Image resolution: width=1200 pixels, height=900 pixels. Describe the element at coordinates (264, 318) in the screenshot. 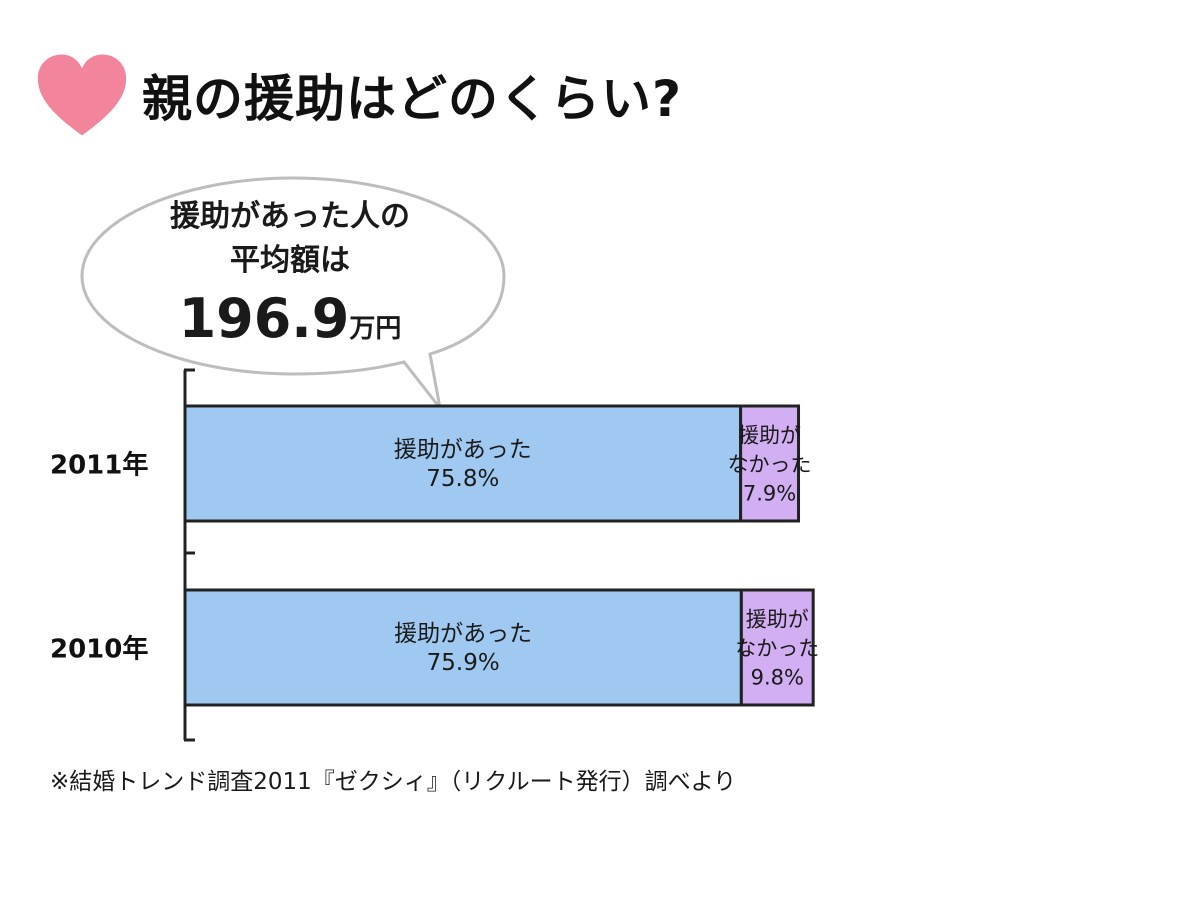

I see `callout-amount: 196.9` at that location.